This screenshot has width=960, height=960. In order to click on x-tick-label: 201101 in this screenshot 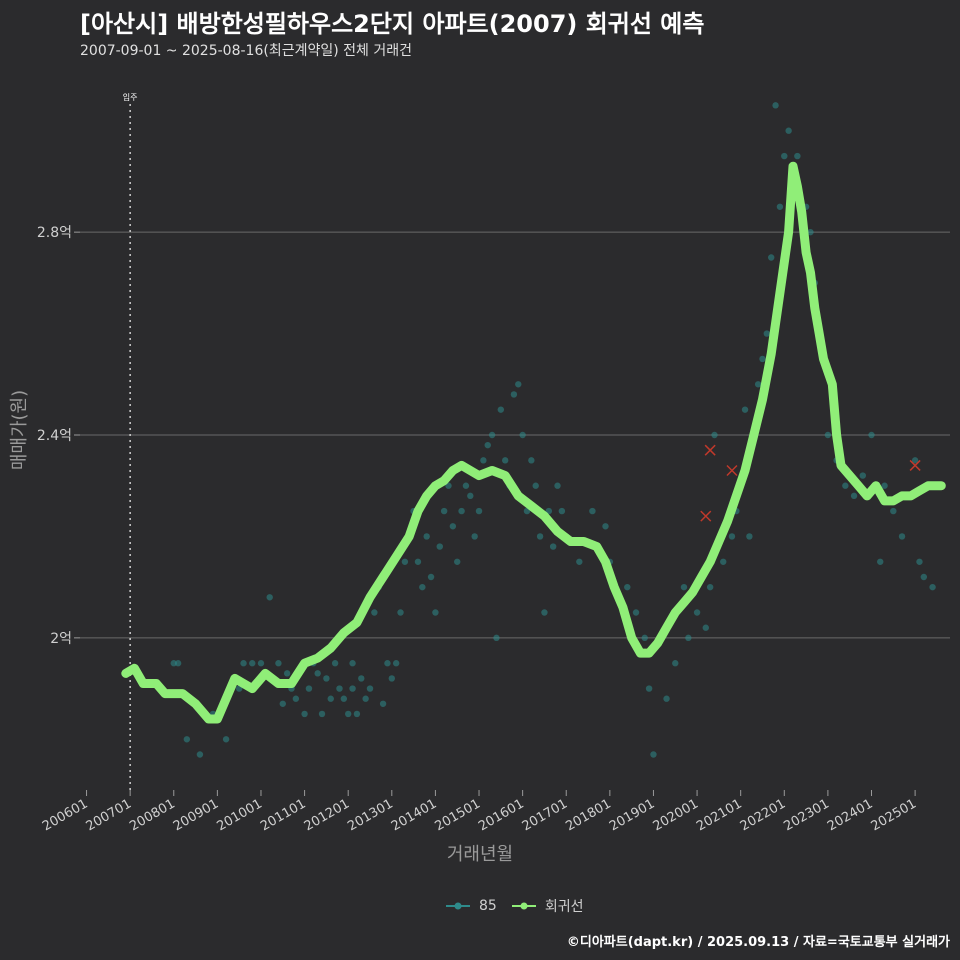, I will do `click(283, 815)`.